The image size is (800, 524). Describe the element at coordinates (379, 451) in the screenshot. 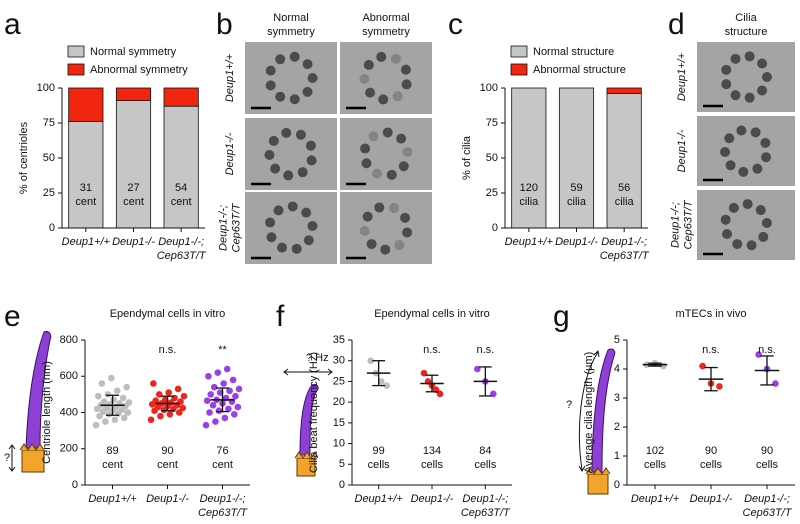

I see `n-label: 99` at that location.